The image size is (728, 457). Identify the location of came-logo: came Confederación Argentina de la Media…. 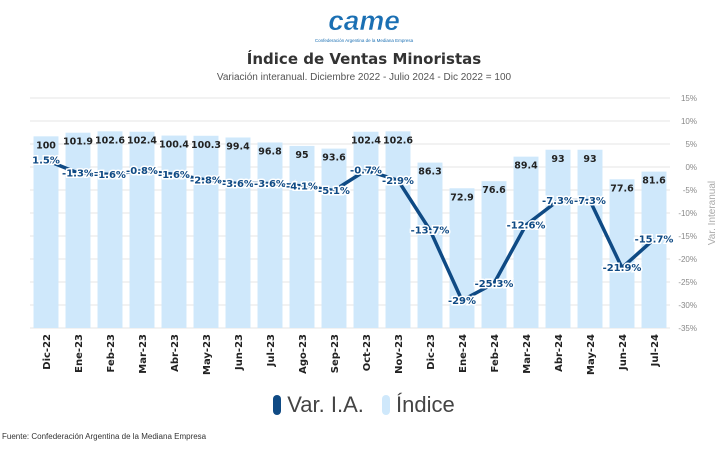
(364, 24).